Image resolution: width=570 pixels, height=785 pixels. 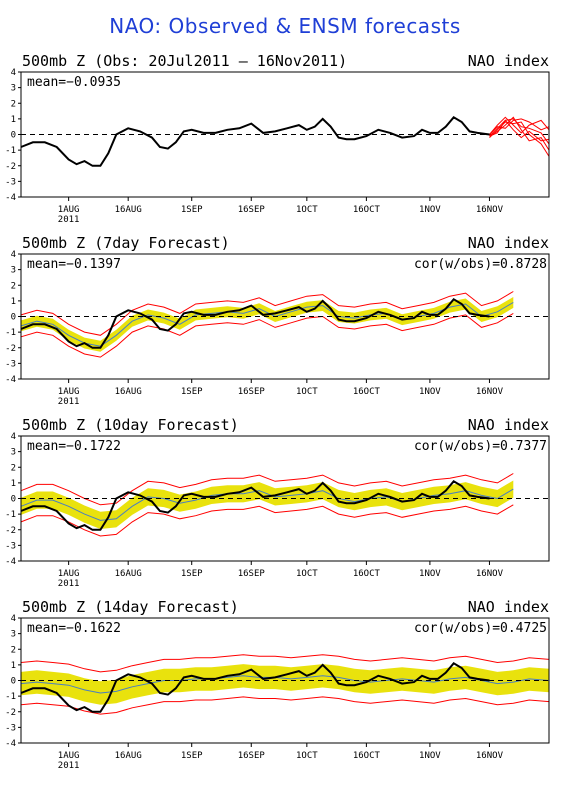 What do you see at coordinates (74, 264) in the screenshot?
I see `mean-annotation: mean=−0.1397` at bounding box center [74, 264].